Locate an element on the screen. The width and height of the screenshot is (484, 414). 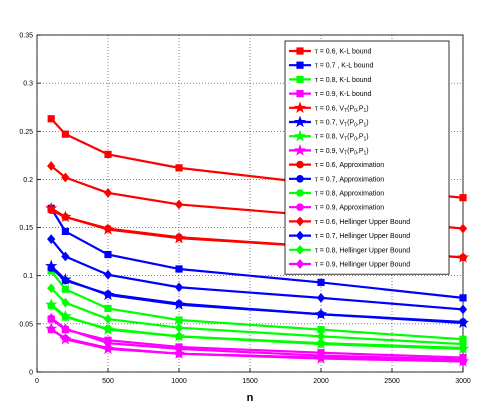
legend-label: τ = 0.7, Approximation is located at coordinates (349, 179).